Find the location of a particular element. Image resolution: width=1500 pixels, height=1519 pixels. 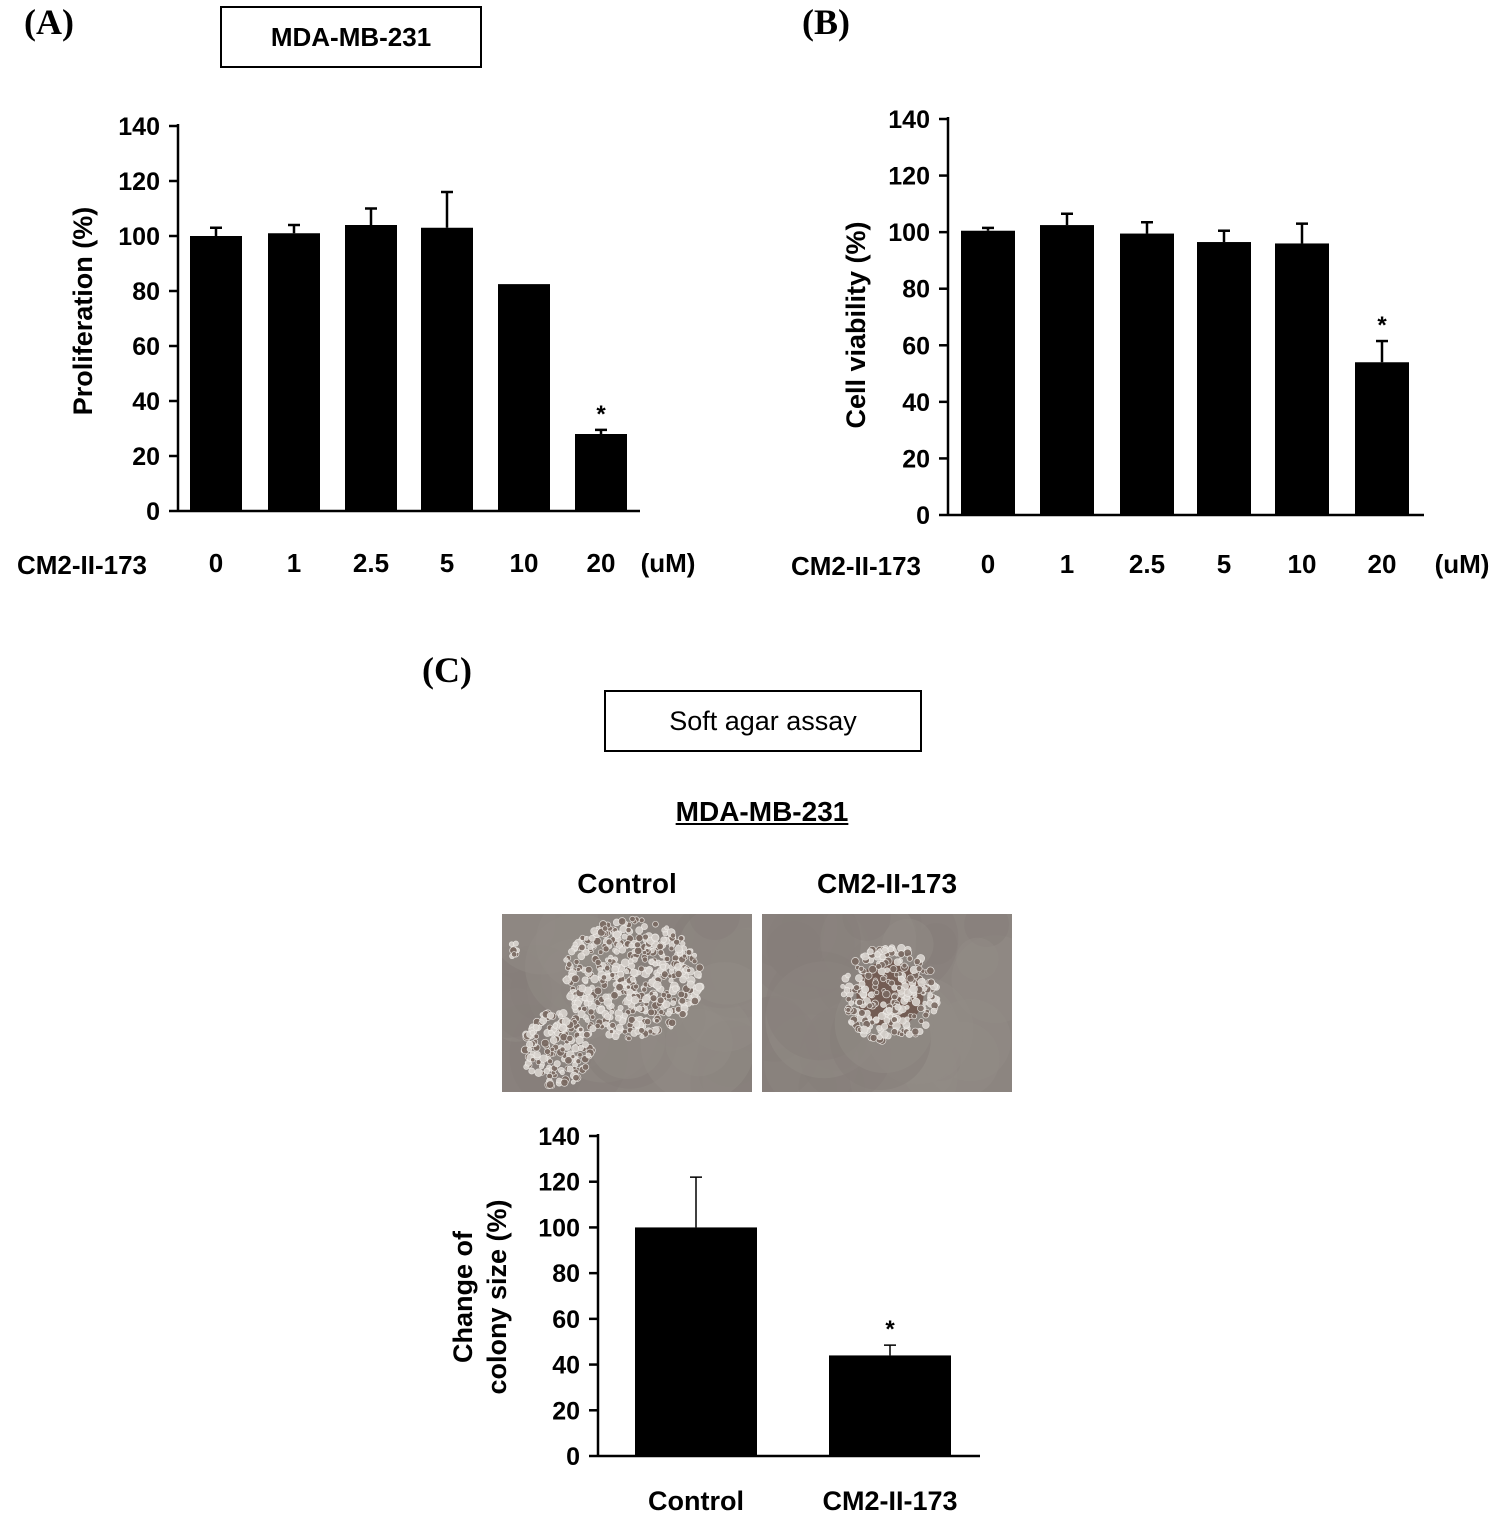

chart-a-x-prefix-label: CM2-II-173 is located at coordinates (82, 565).